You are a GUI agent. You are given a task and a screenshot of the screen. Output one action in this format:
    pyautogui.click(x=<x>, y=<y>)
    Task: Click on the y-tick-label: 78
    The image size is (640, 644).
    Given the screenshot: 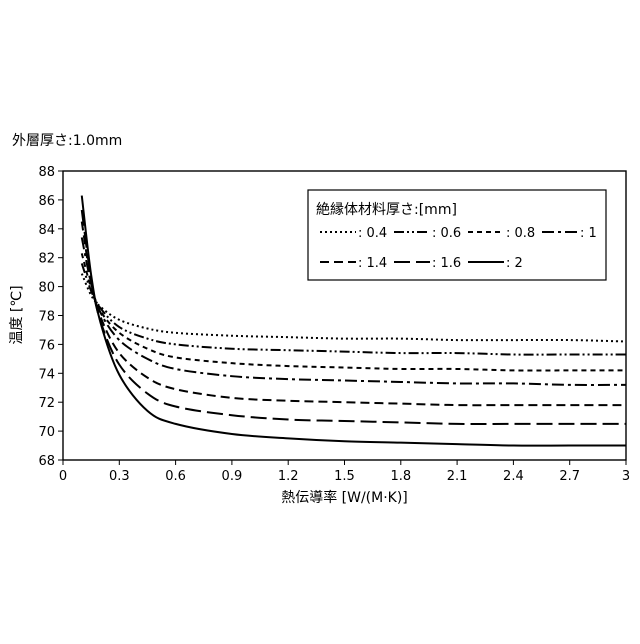 What is the action you would take?
    pyautogui.click(x=46, y=317)
    